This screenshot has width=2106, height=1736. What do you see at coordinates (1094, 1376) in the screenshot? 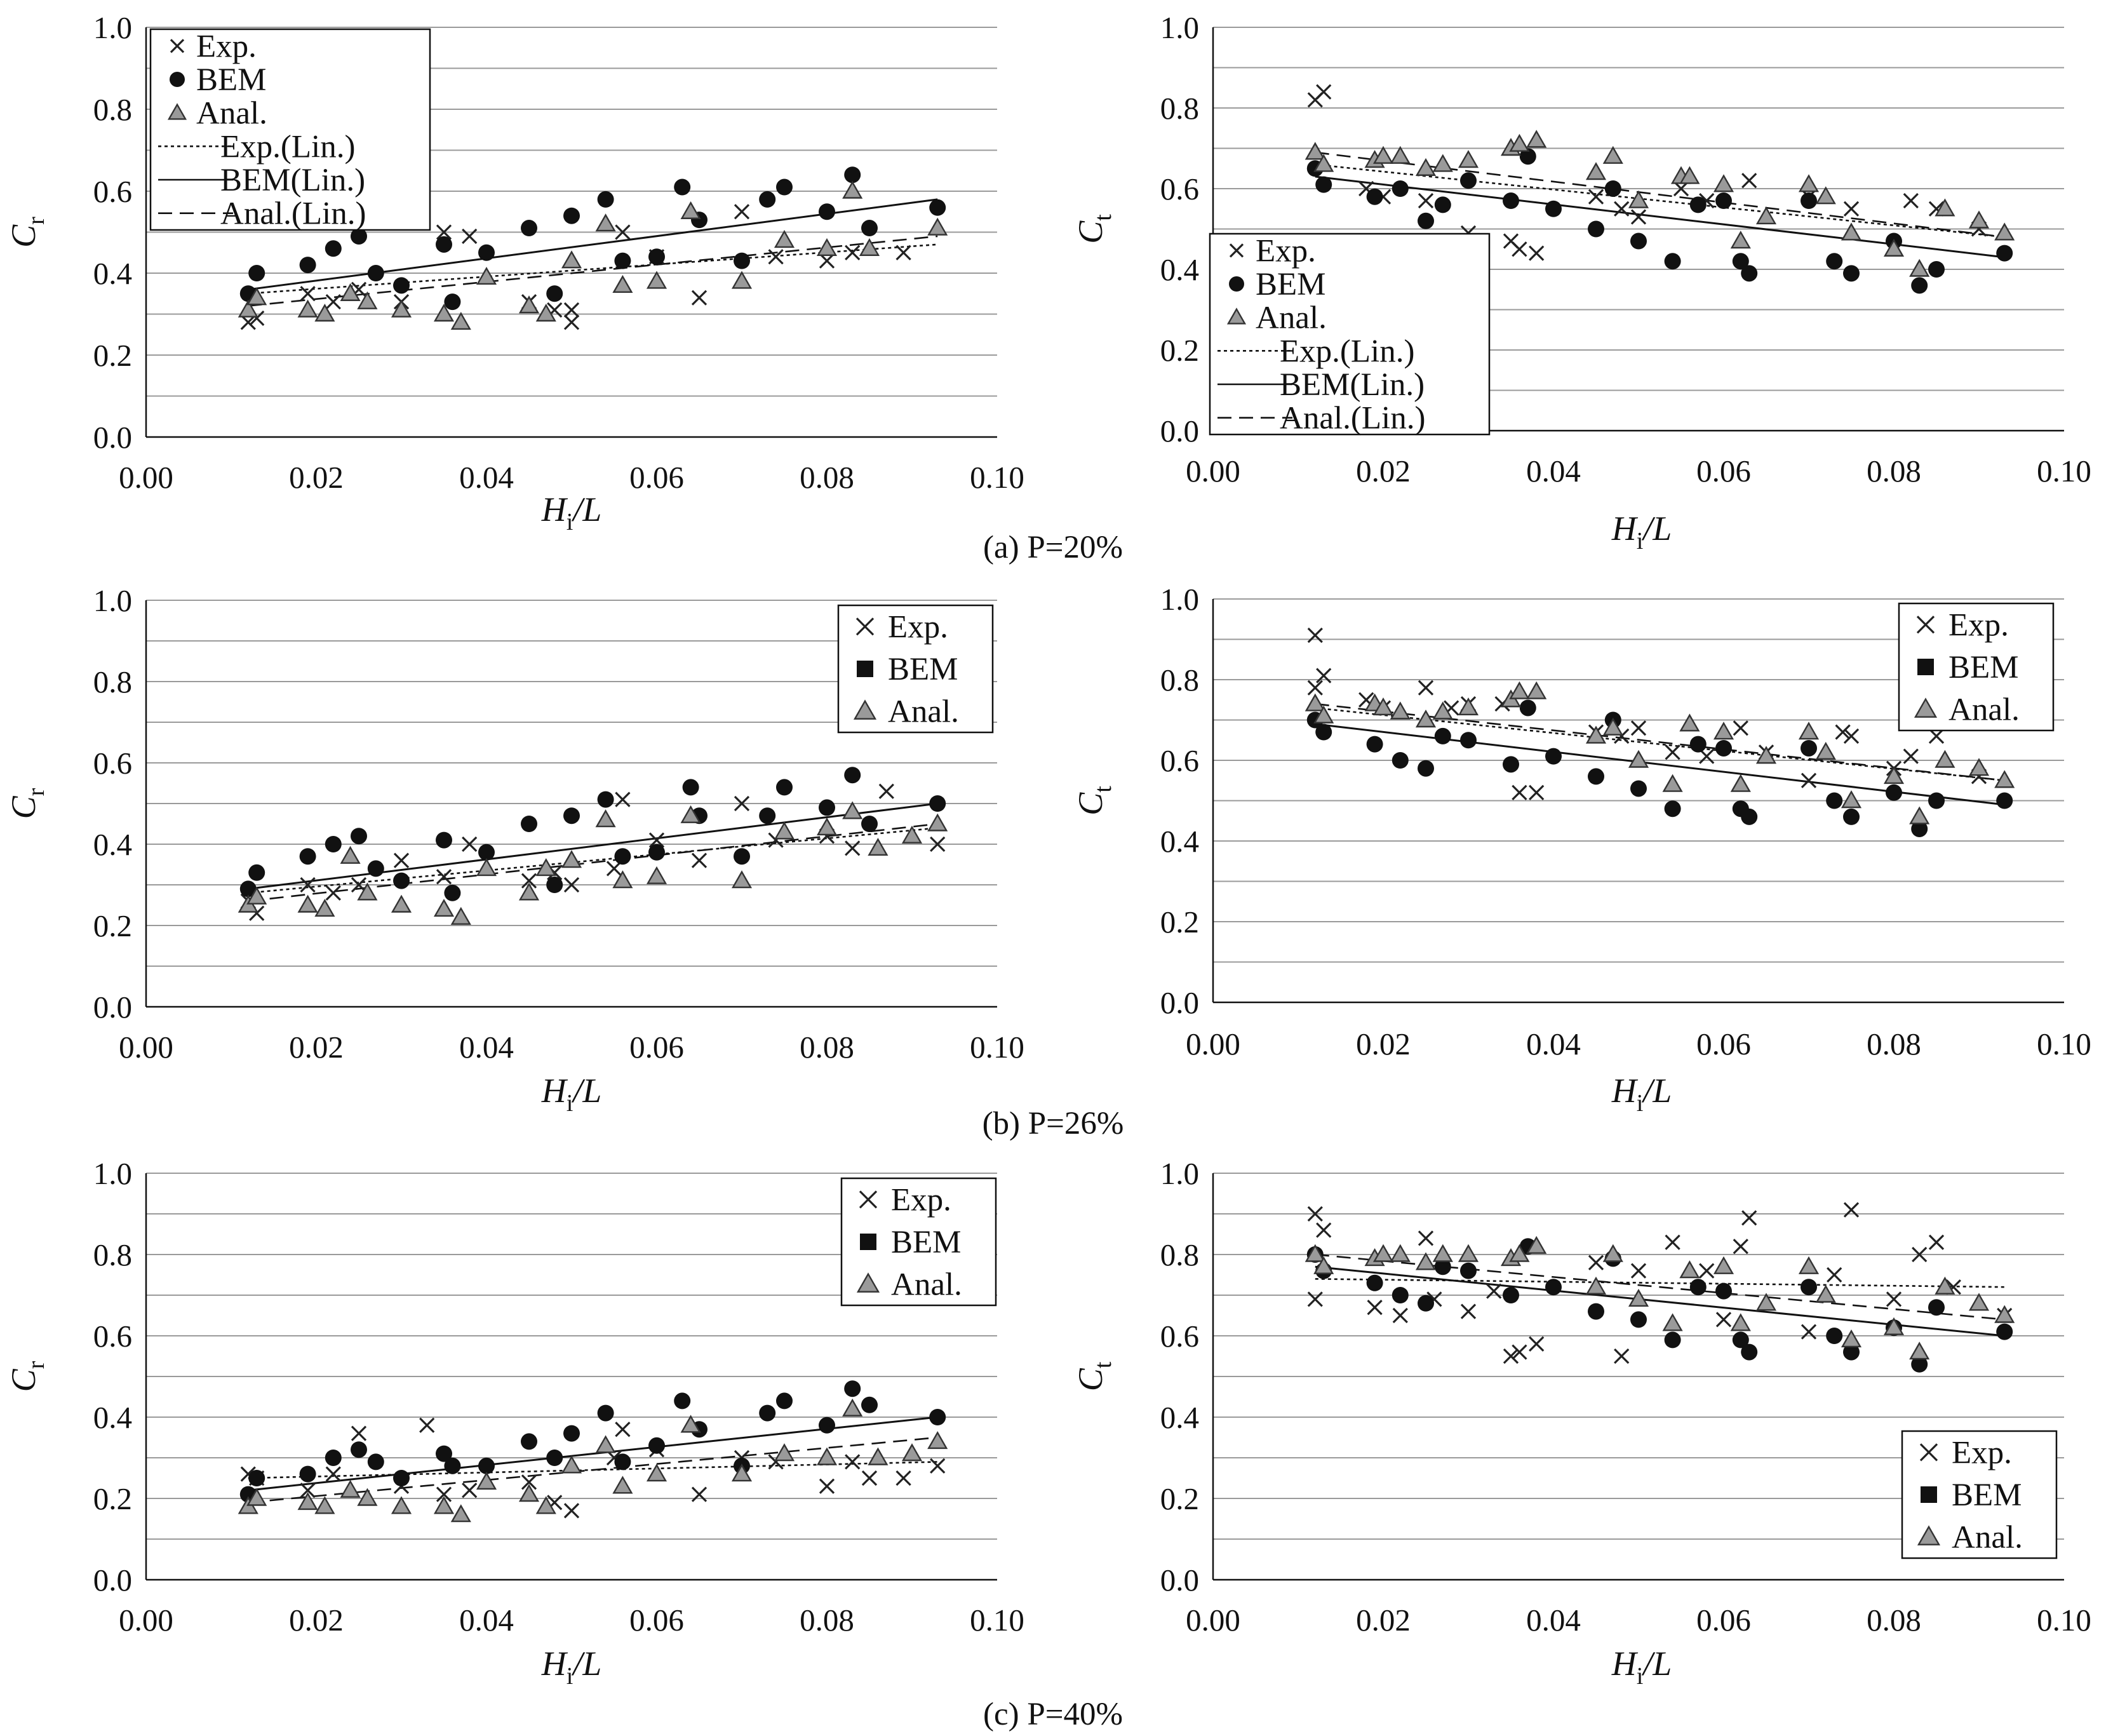
I see `y-axis-title: Ct` at bounding box center [1094, 1376].